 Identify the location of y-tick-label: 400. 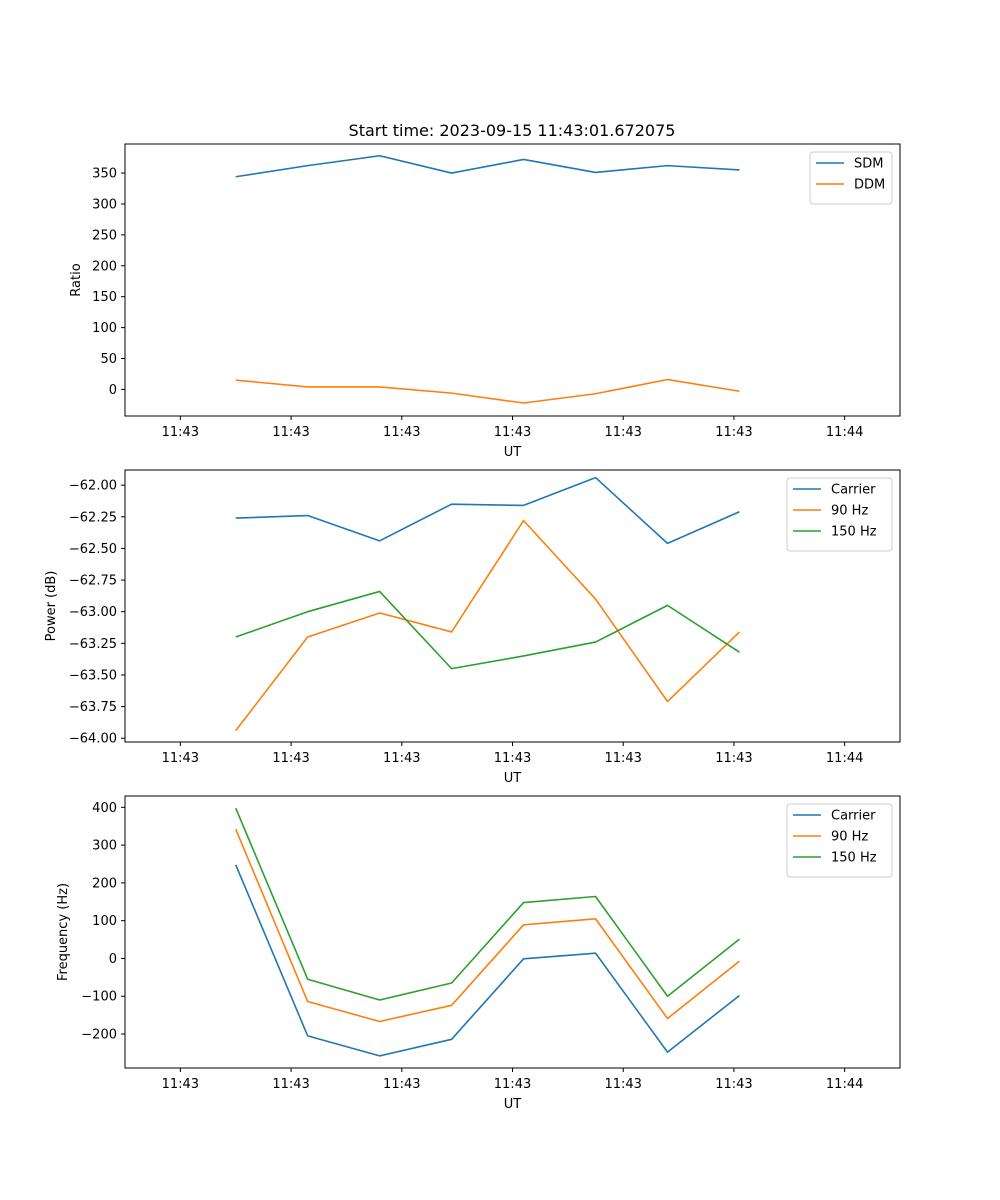
(104, 808).